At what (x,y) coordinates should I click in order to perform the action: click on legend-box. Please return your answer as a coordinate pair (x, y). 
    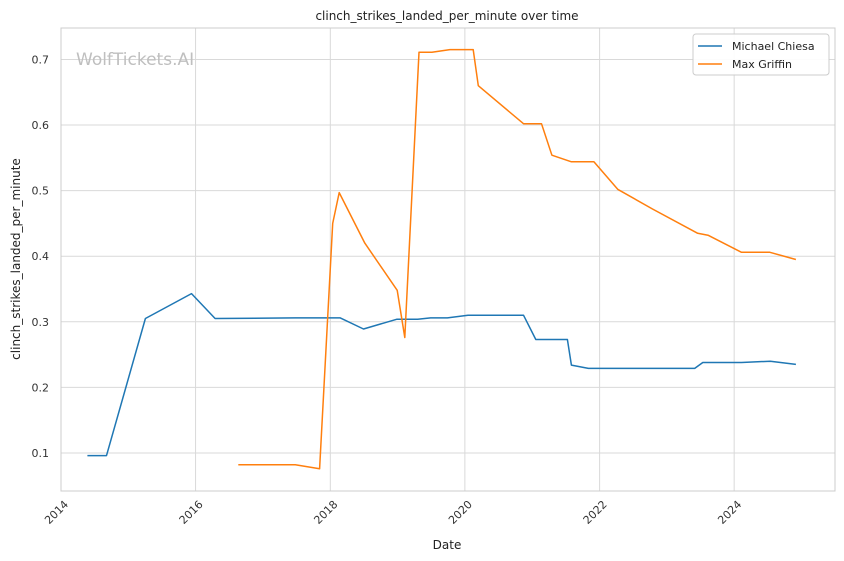
    Looking at the image, I should click on (761, 54).